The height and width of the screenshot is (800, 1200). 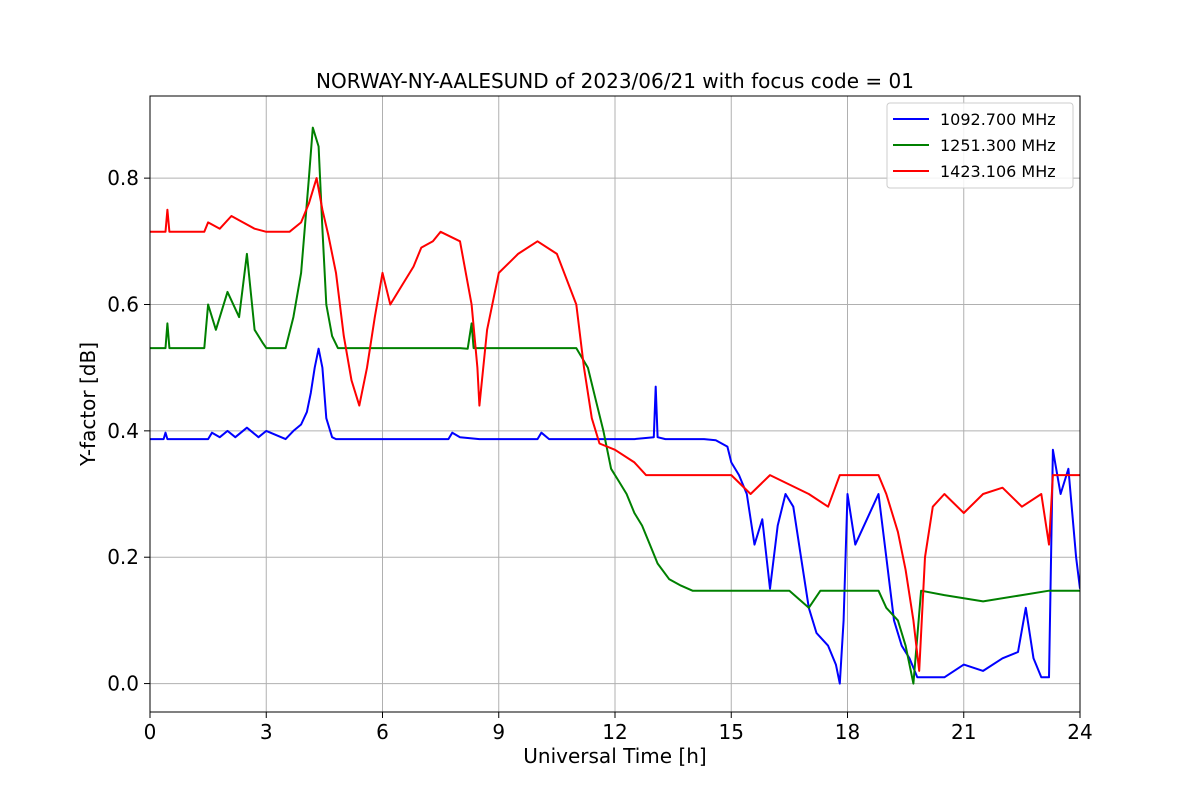 What do you see at coordinates (382, 732) in the screenshot?
I see `x-tick-label: 6` at bounding box center [382, 732].